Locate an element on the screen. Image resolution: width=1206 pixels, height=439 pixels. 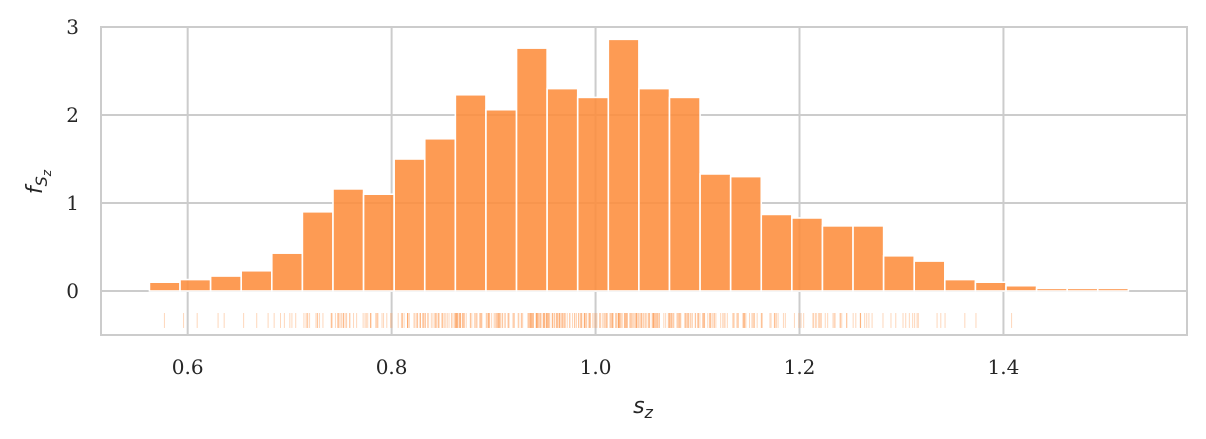
y-tick-label: 2 is located at coordinates (72, 115).